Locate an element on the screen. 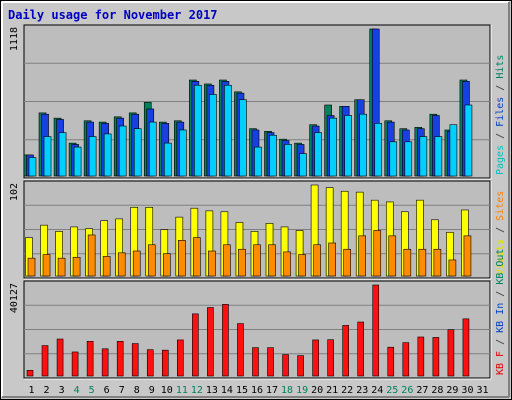  x-tick-label: 24 is located at coordinates (377, 390).